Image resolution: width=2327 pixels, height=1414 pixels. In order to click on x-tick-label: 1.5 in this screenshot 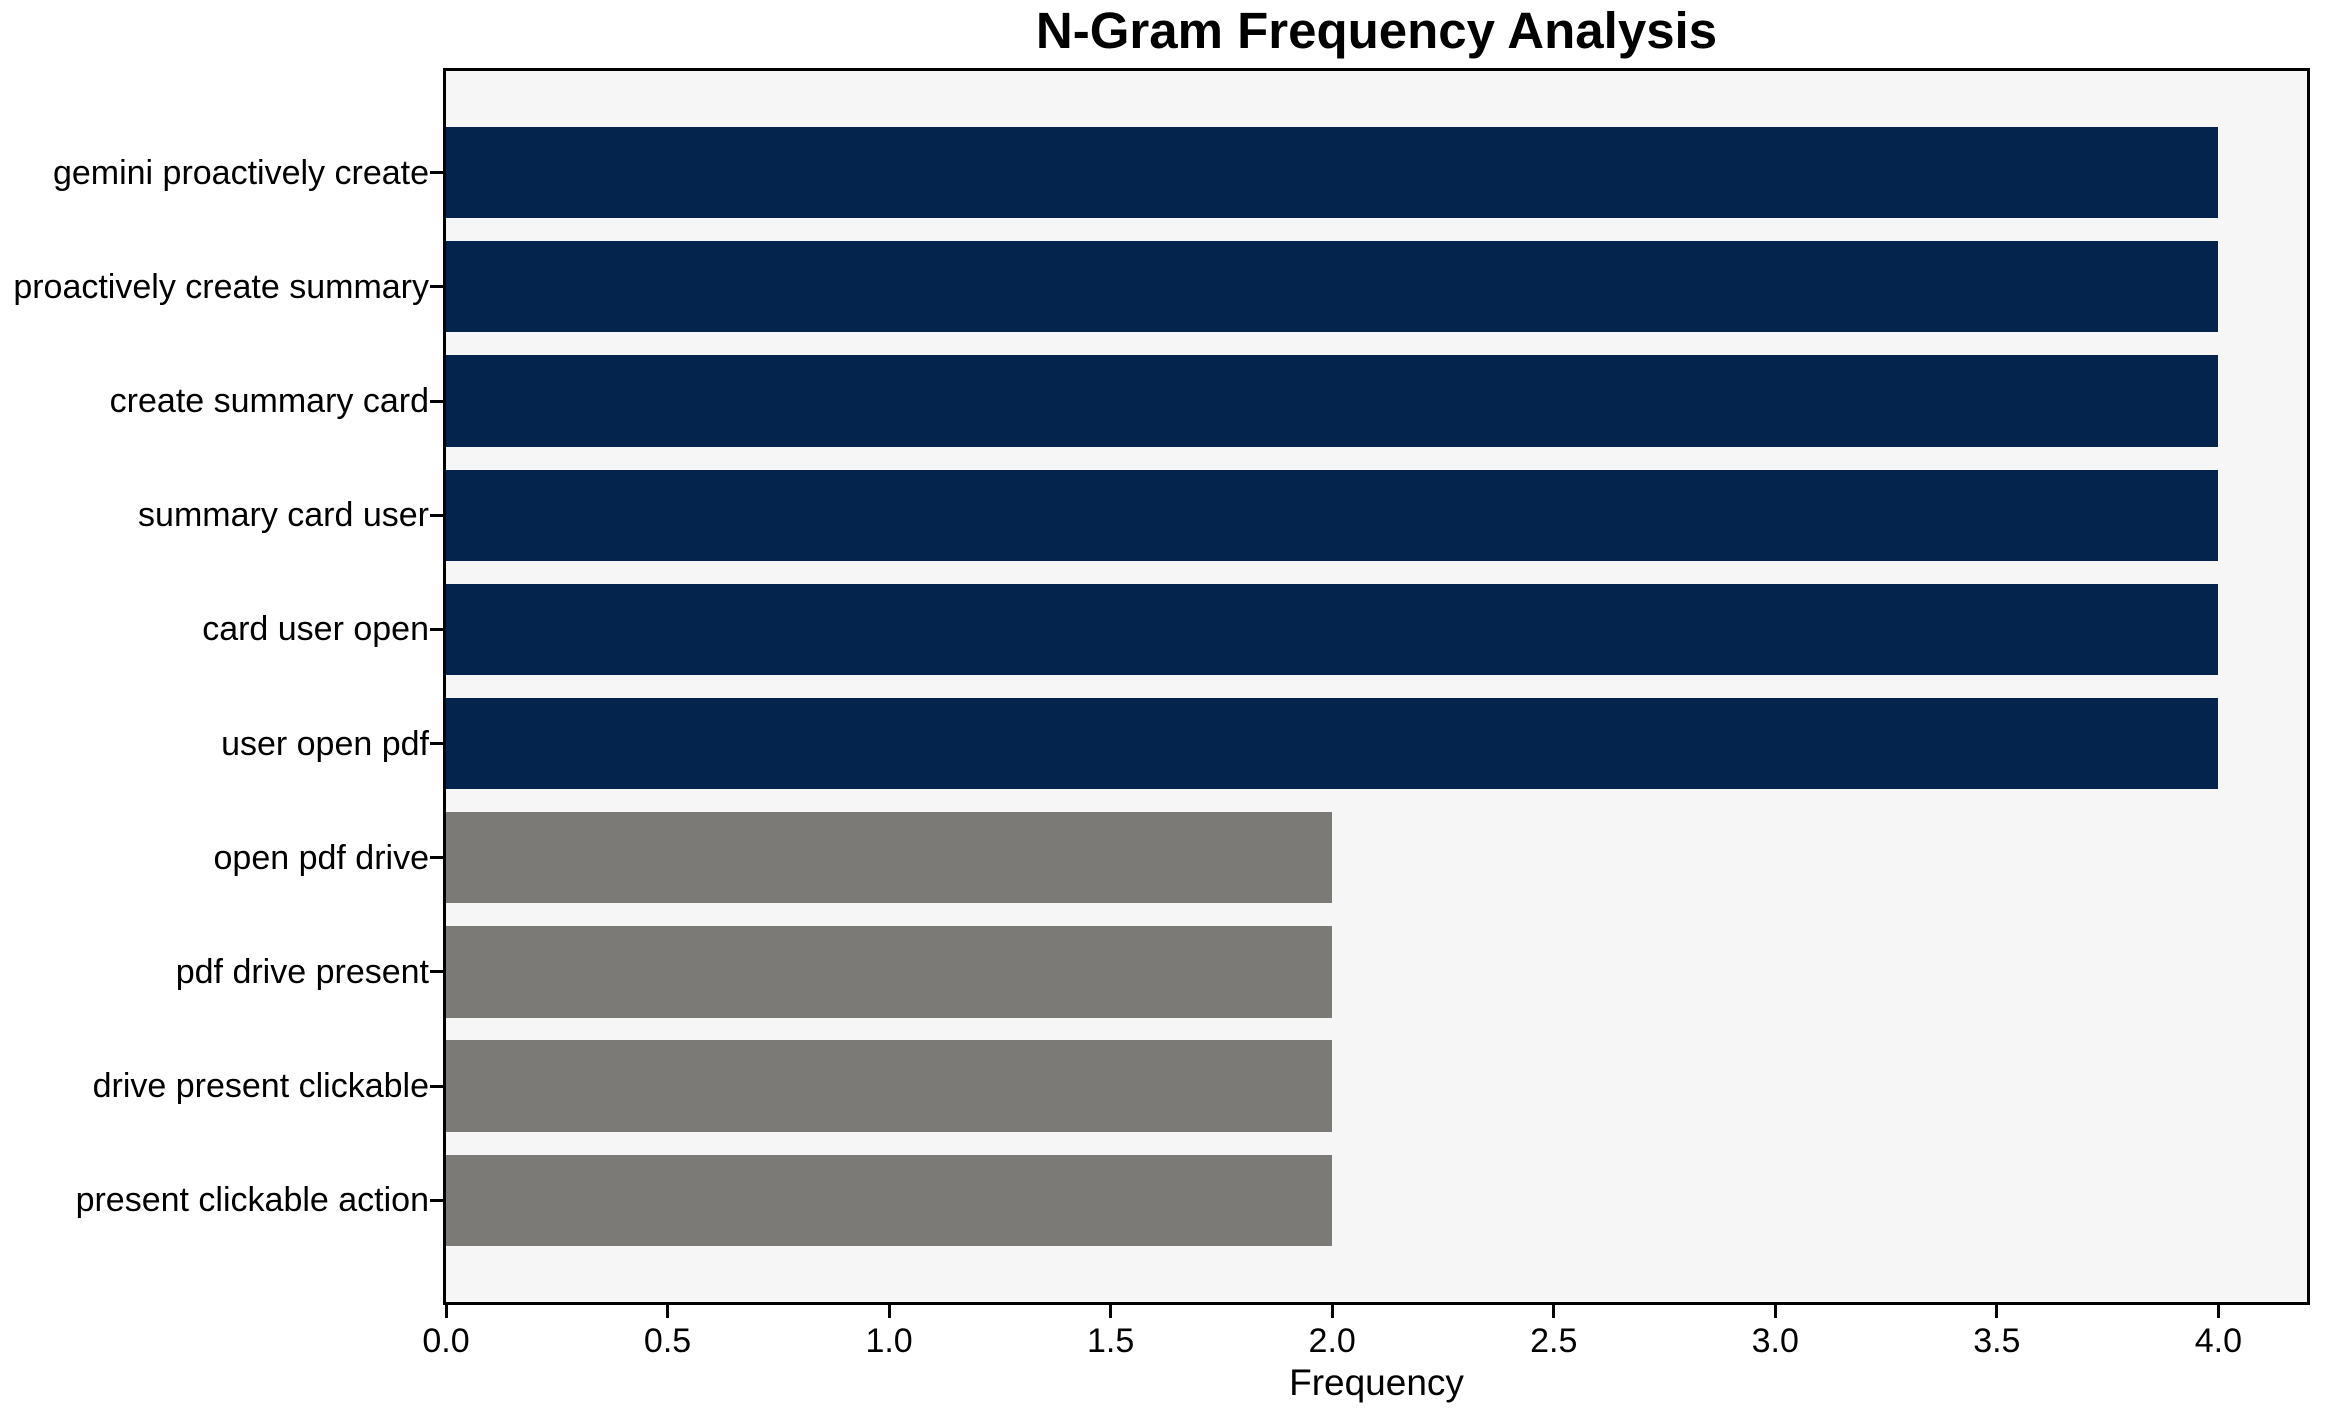, I will do `click(1111, 1341)`.